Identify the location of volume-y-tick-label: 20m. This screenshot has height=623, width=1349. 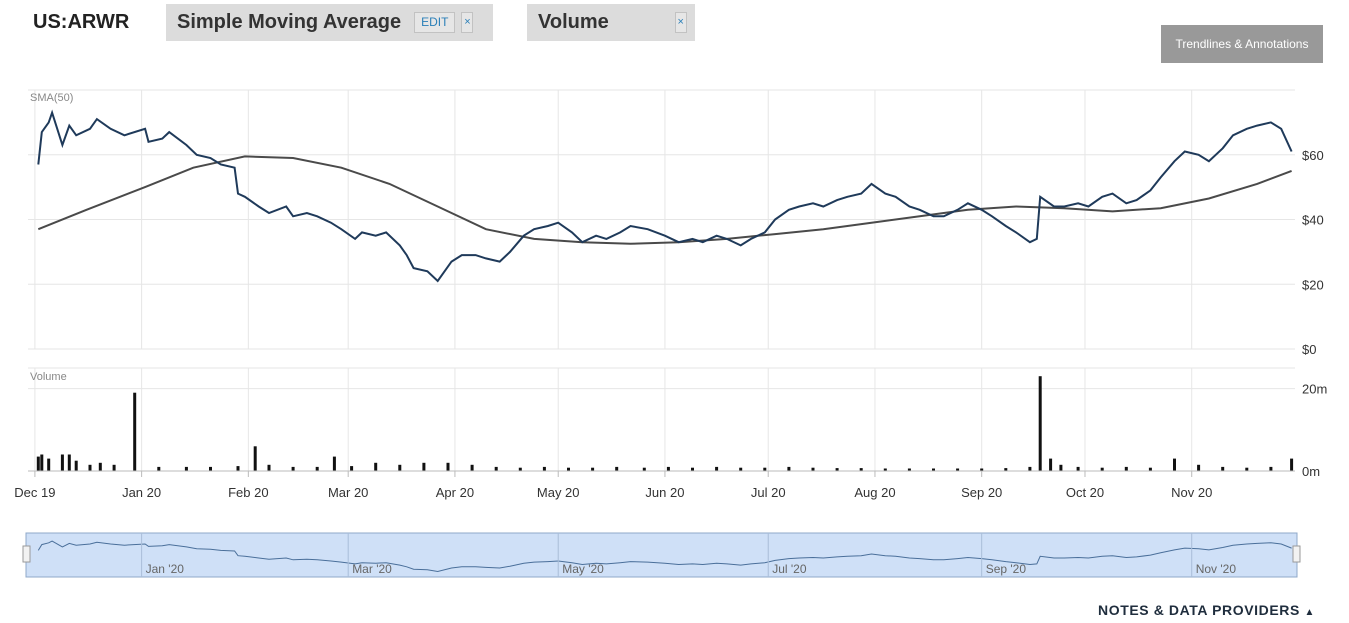
(1314, 389).